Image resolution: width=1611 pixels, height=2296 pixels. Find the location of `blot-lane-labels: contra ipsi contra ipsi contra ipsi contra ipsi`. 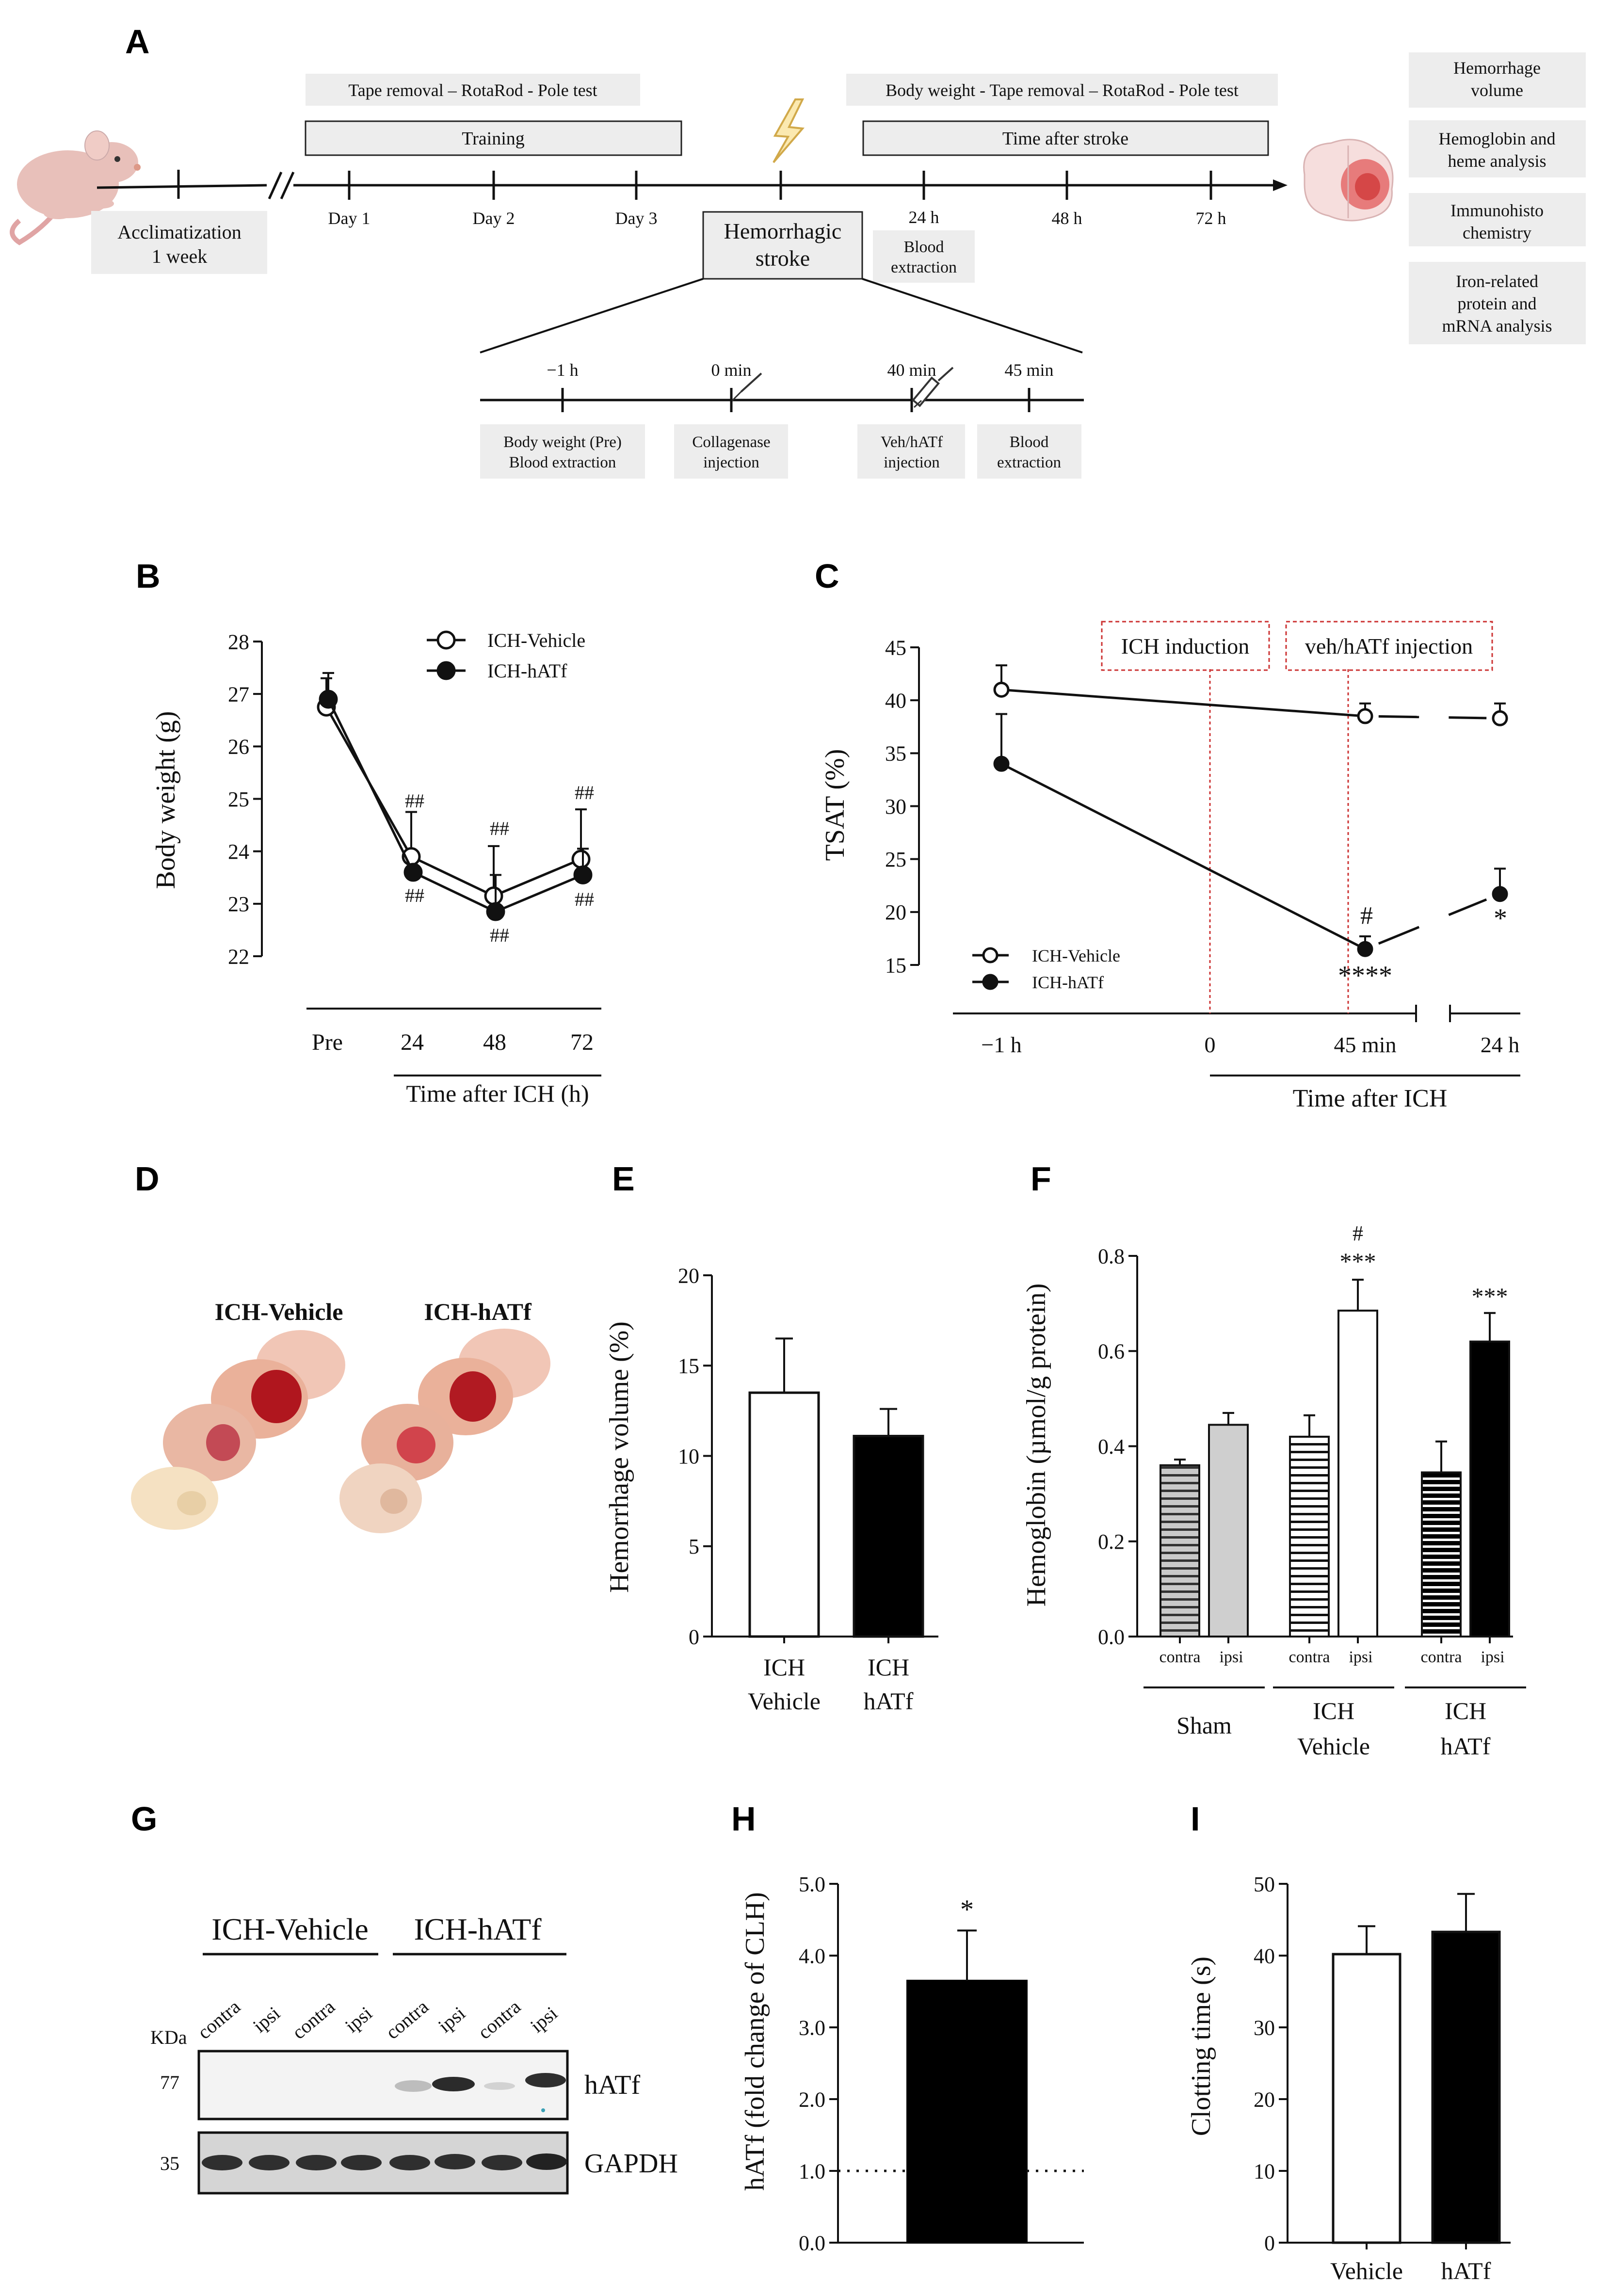

blot-lane-labels: contra ipsi contra ipsi contra ipsi contra ipsi is located at coordinates (377, 2019).